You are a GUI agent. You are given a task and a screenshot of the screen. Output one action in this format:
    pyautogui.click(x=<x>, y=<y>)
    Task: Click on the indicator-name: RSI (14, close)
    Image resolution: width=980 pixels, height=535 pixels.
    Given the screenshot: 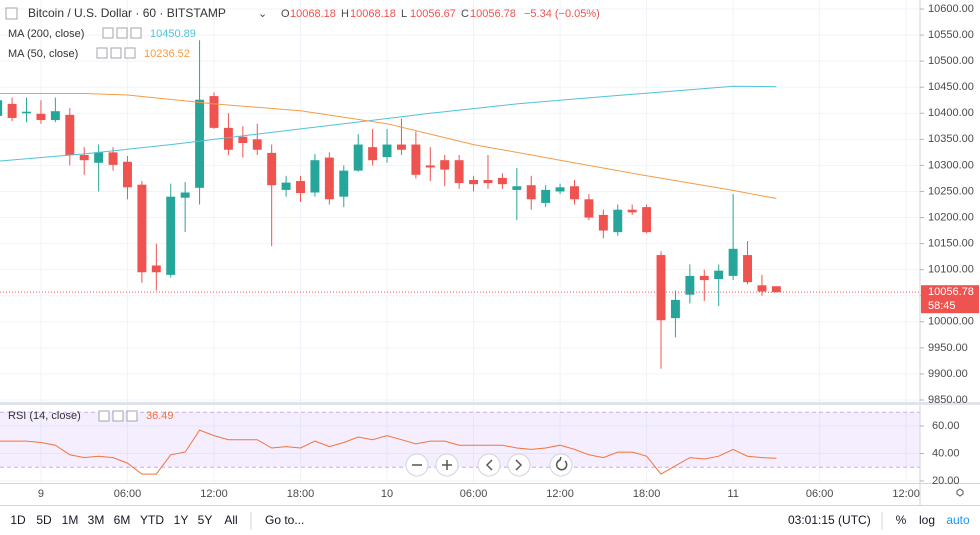 What is the action you would take?
    pyautogui.click(x=44, y=416)
    